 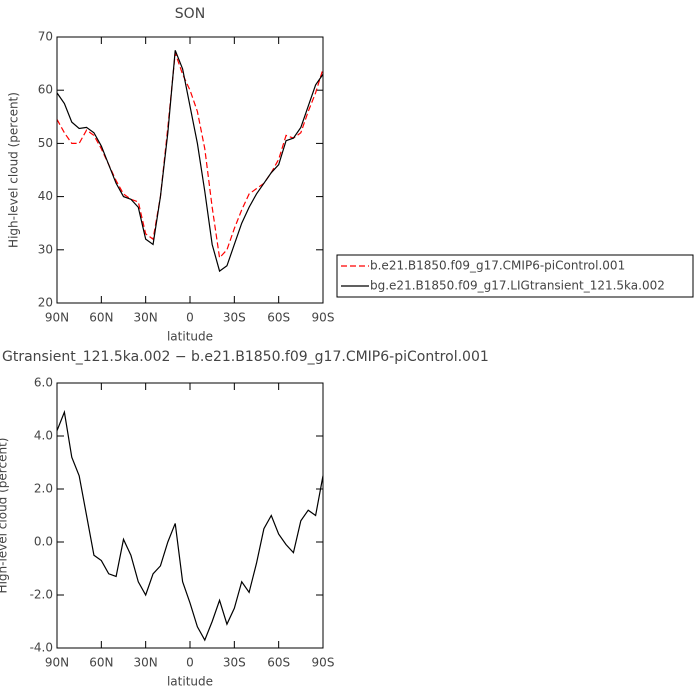 What do you see at coordinates (43, 436) in the screenshot?
I see `y-tick-label: 4.0` at bounding box center [43, 436].